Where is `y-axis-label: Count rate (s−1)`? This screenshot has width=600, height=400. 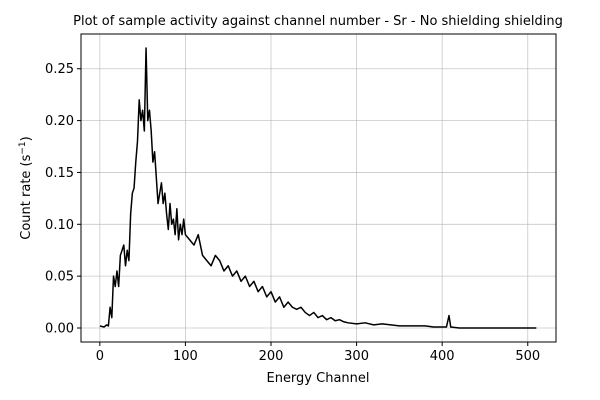
y-axis-label: Count rate (s−1) is located at coordinates (26, 187).